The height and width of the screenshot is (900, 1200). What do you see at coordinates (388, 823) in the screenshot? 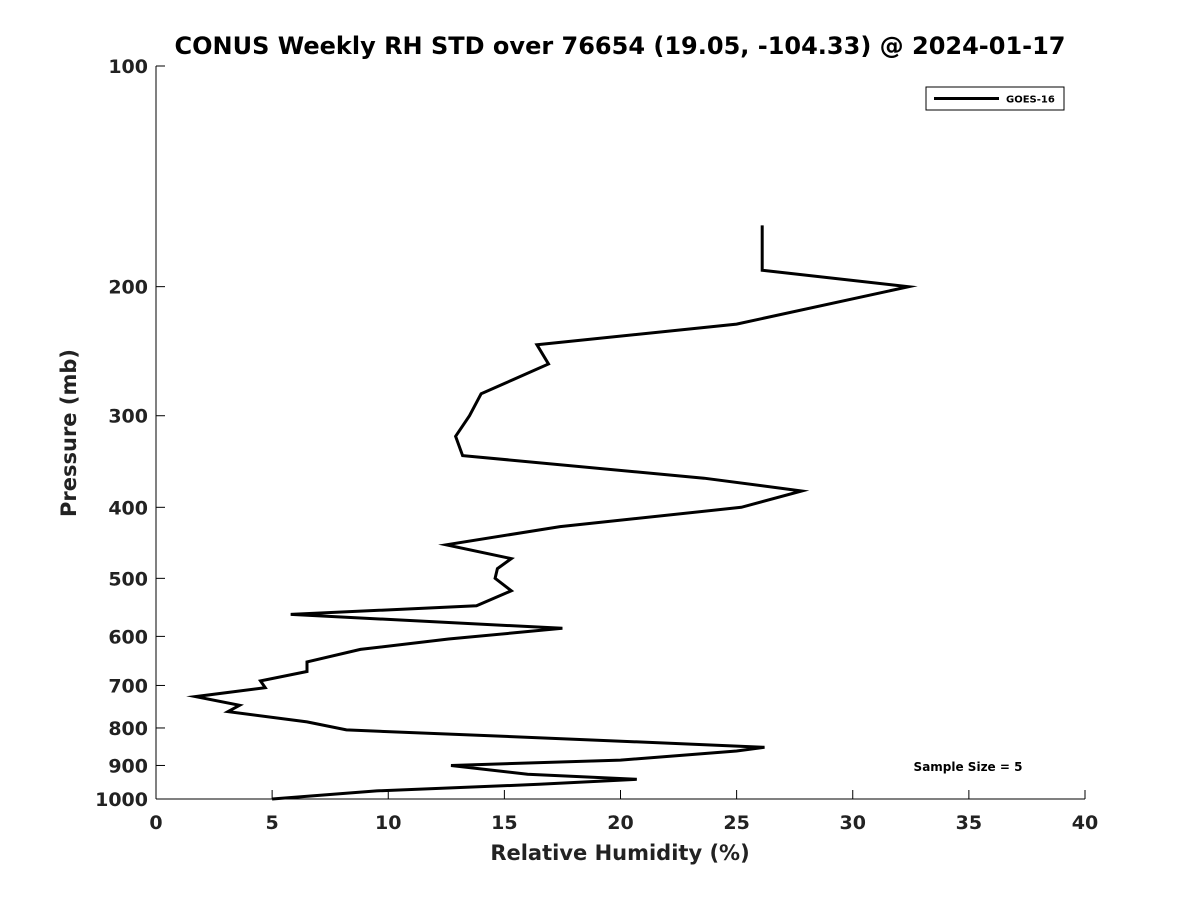
I see `x-tick-label-2: 10` at bounding box center [388, 823].